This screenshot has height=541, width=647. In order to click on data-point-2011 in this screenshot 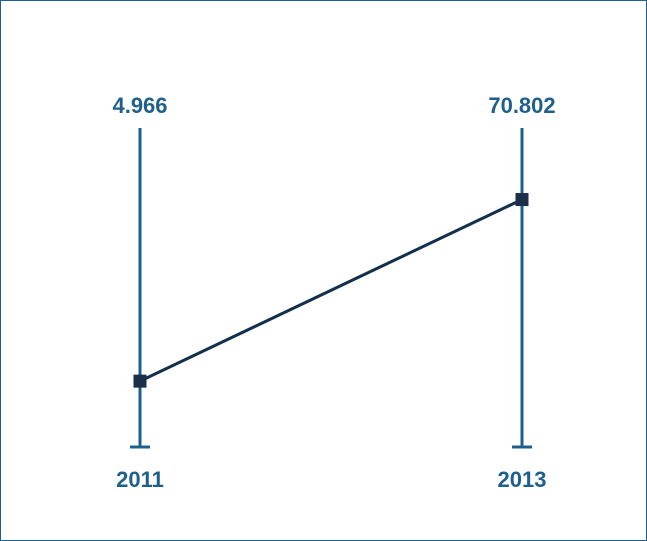, I will do `click(140, 381)`.